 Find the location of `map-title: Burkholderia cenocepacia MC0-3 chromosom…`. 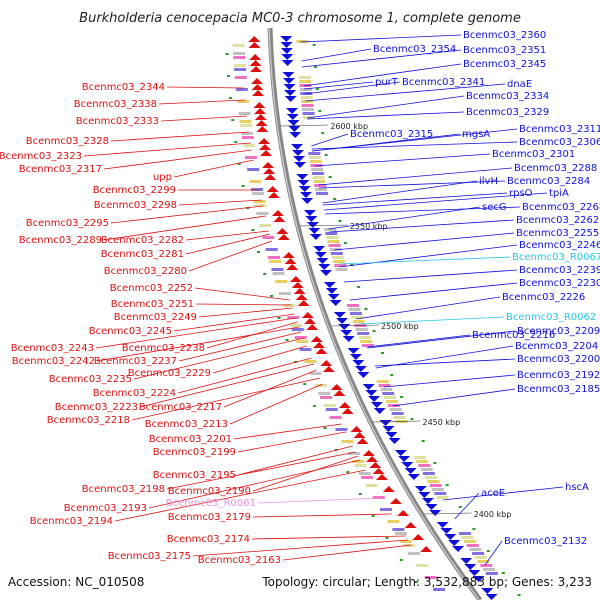

map-title: Burkholderia cenocepacia MC0-3 chromosom… is located at coordinates (300, 18).